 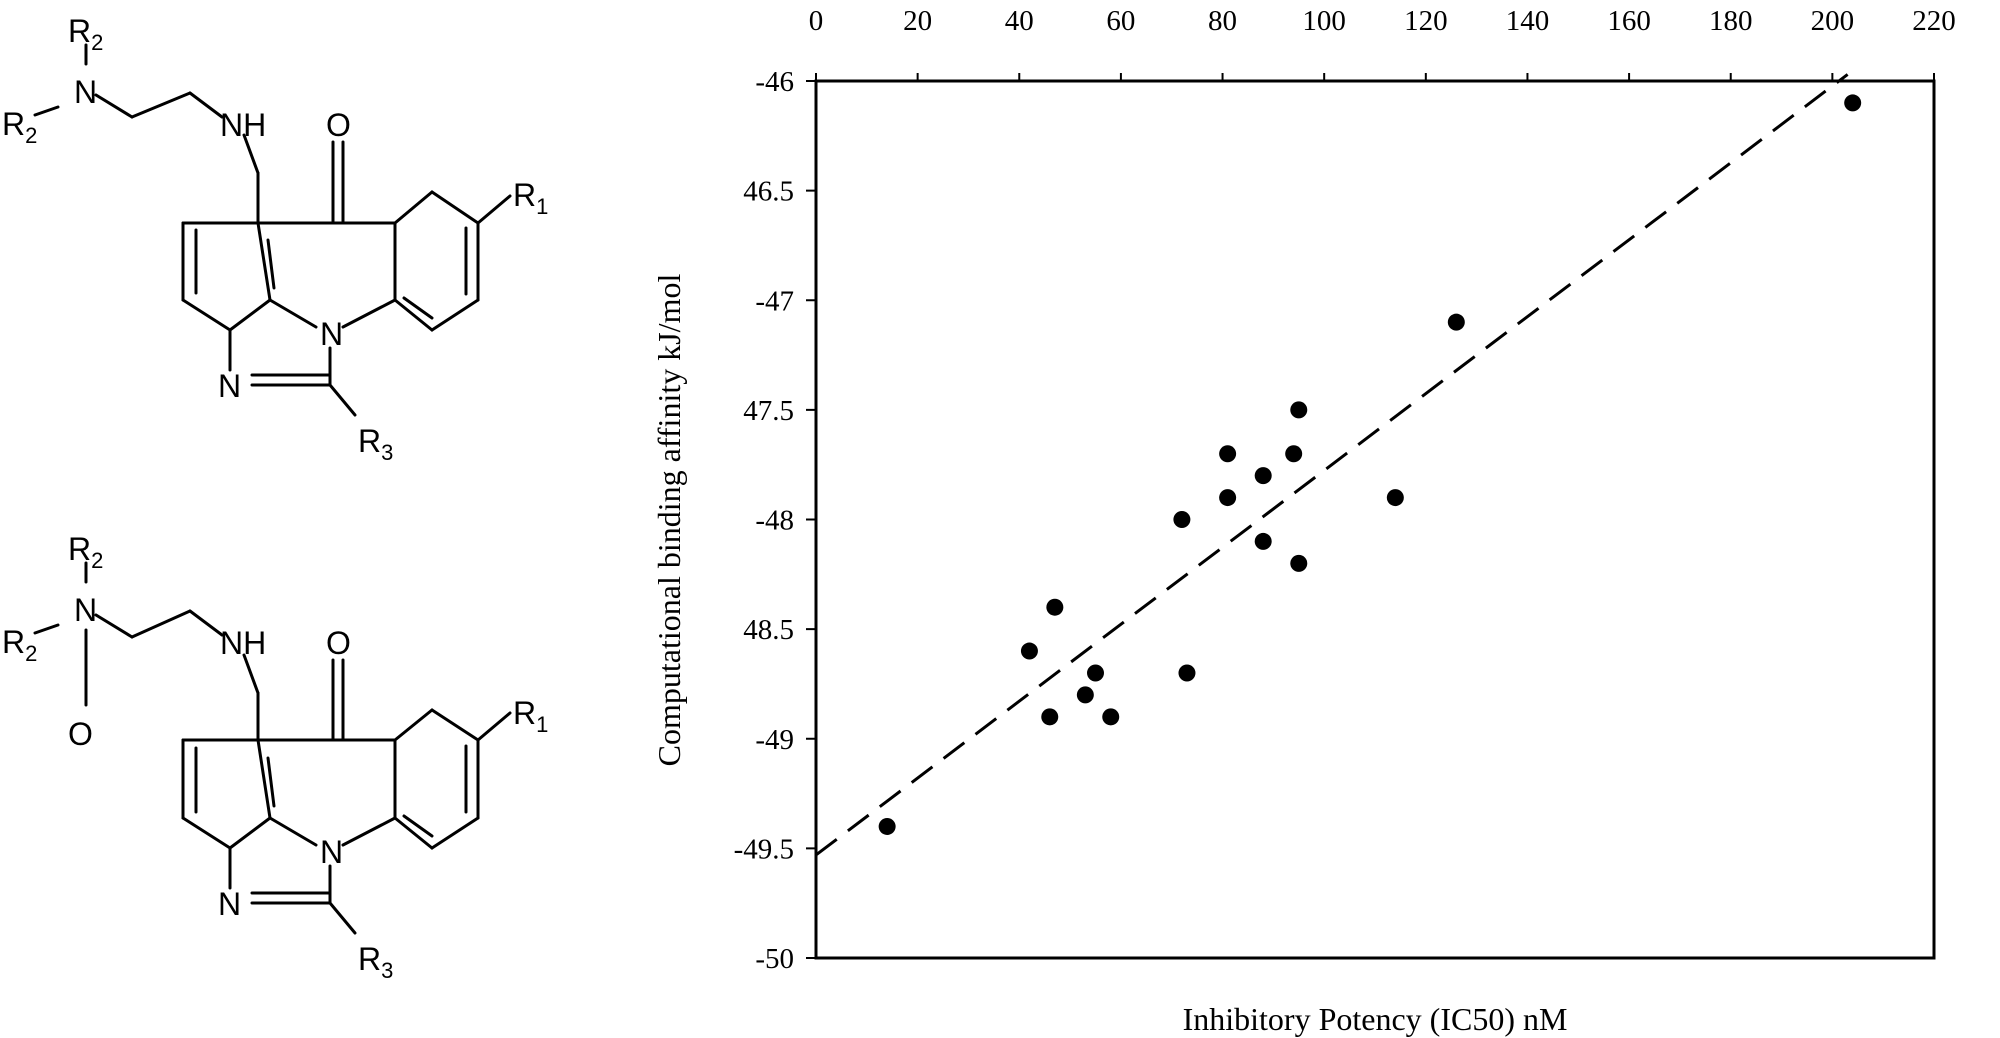 I want to click on x-tick-label: 0, so click(x=816, y=21).